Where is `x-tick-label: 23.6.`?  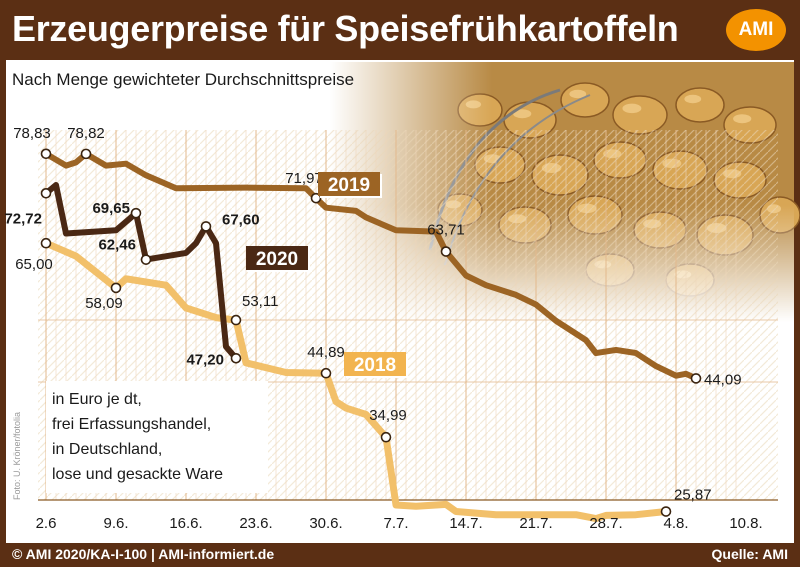 x-tick-label: 23.6. is located at coordinates (255, 523).